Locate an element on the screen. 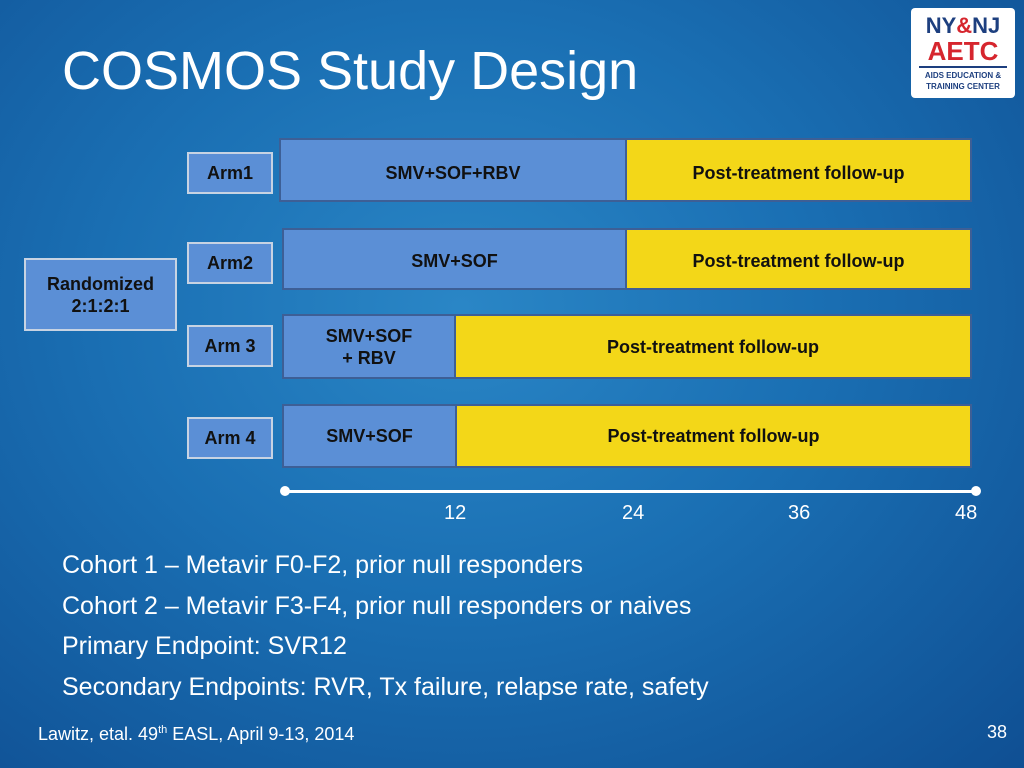 This screenshot has width=1024, height=768. arm1-label: Arm1 is located at coordinates (230, 173).